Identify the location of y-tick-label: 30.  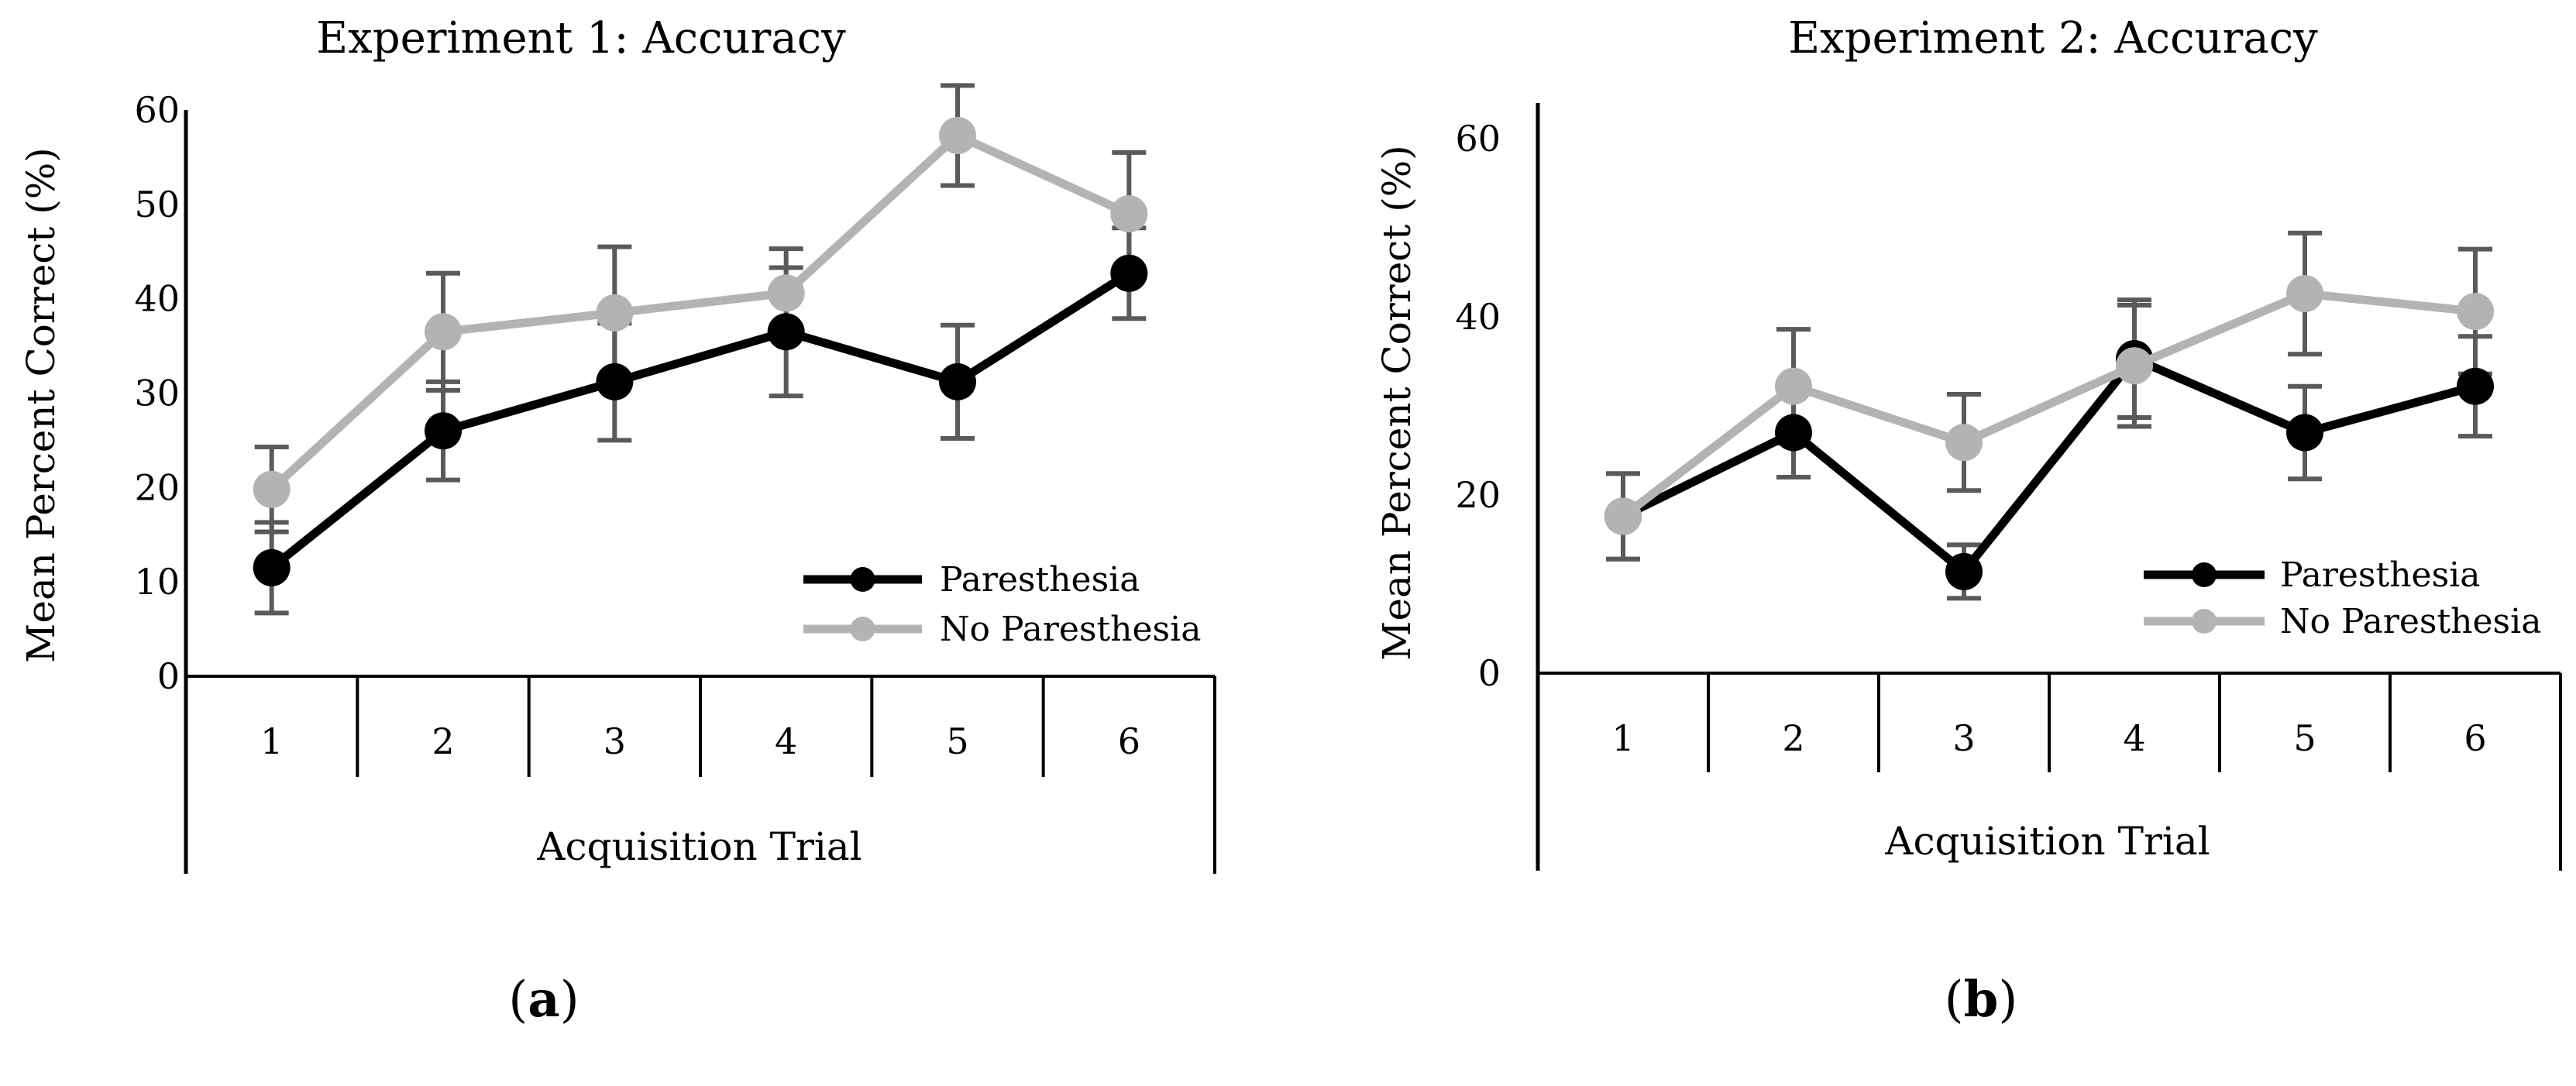
(157, 393).